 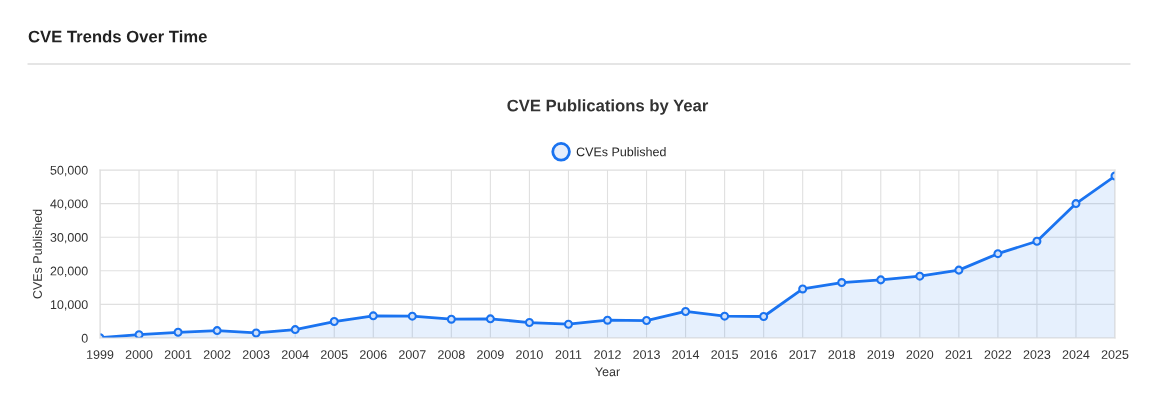 I want to click on x-tick-label: 2019, so click(x=881, y=354).